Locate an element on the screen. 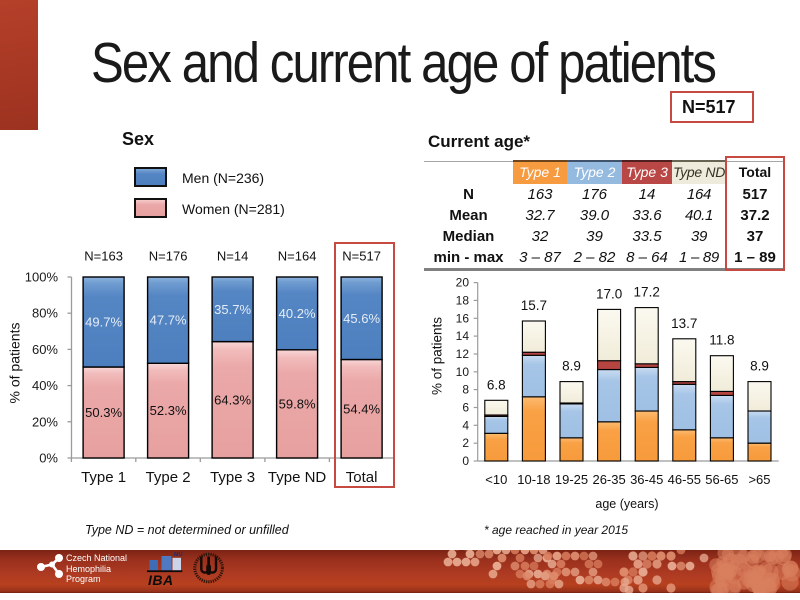 Image resolution: width=800 pixels, height=600 pixels. svg-text: 10-18 is located at coordinates (533, 479).